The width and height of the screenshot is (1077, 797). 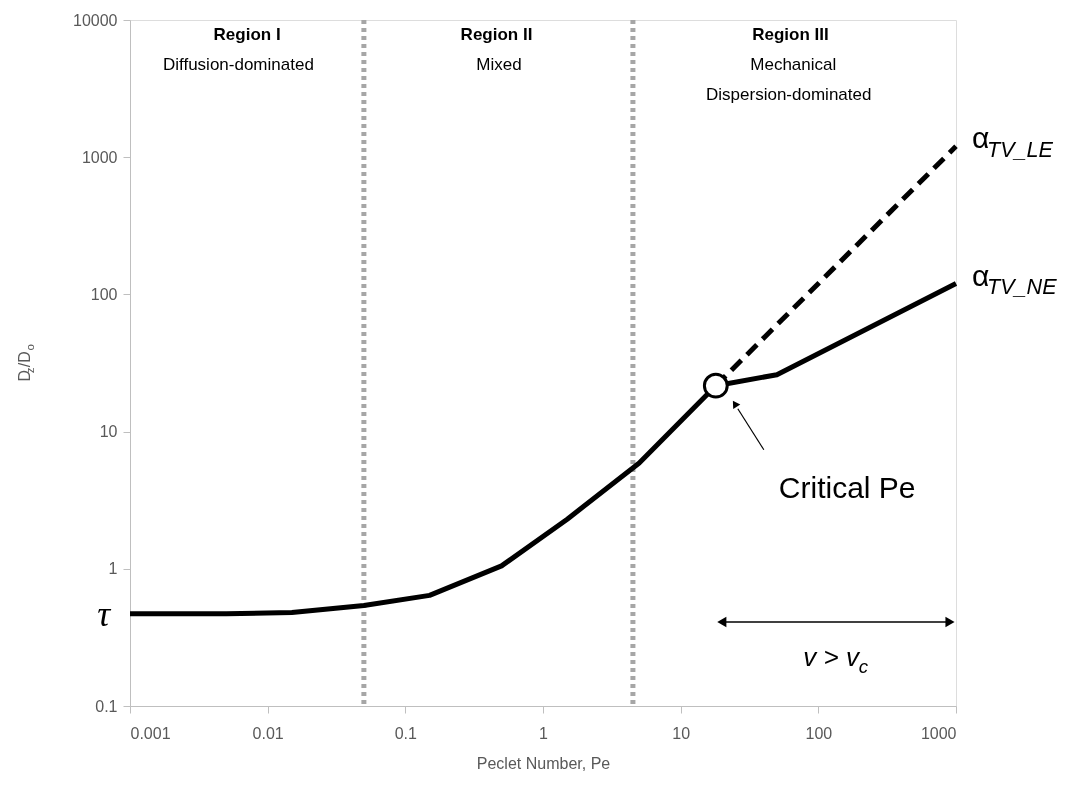 What do you see at coordinates (95, 20) in the screenshot?
I see `y-tick-label: 10000` at bounding box center [95, 20].